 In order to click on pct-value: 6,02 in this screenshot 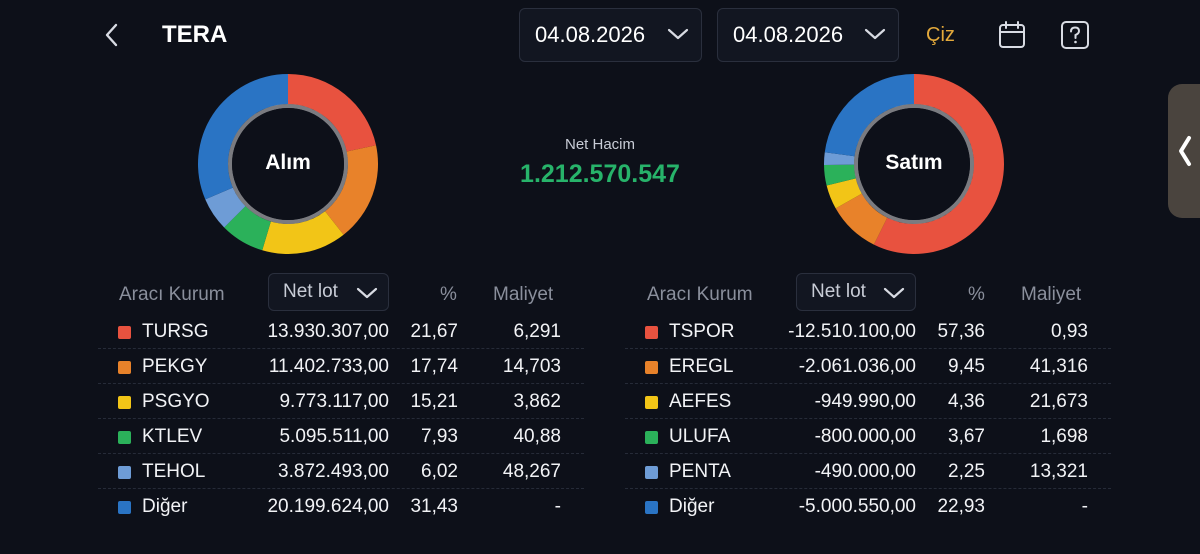, I will do `click(439, 471)`.